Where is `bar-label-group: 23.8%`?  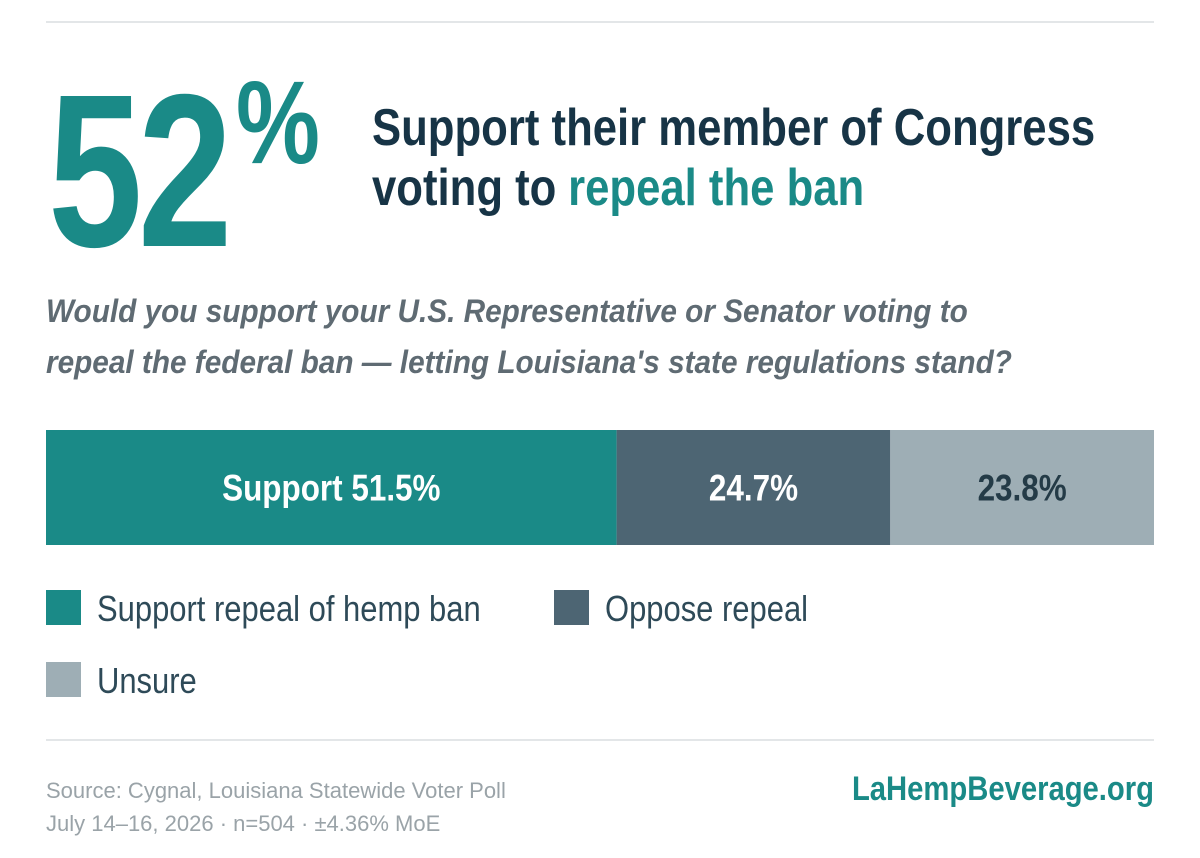 bar-label-group: 23.8% is located at coordinates (1022, 488).